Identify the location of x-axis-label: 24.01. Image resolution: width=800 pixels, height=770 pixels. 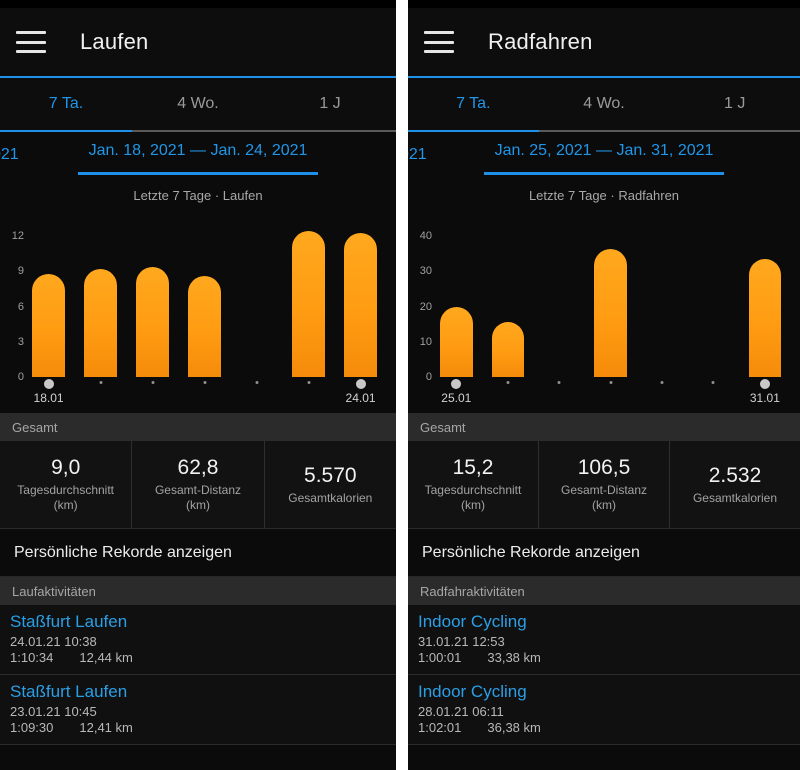
(360, 398).